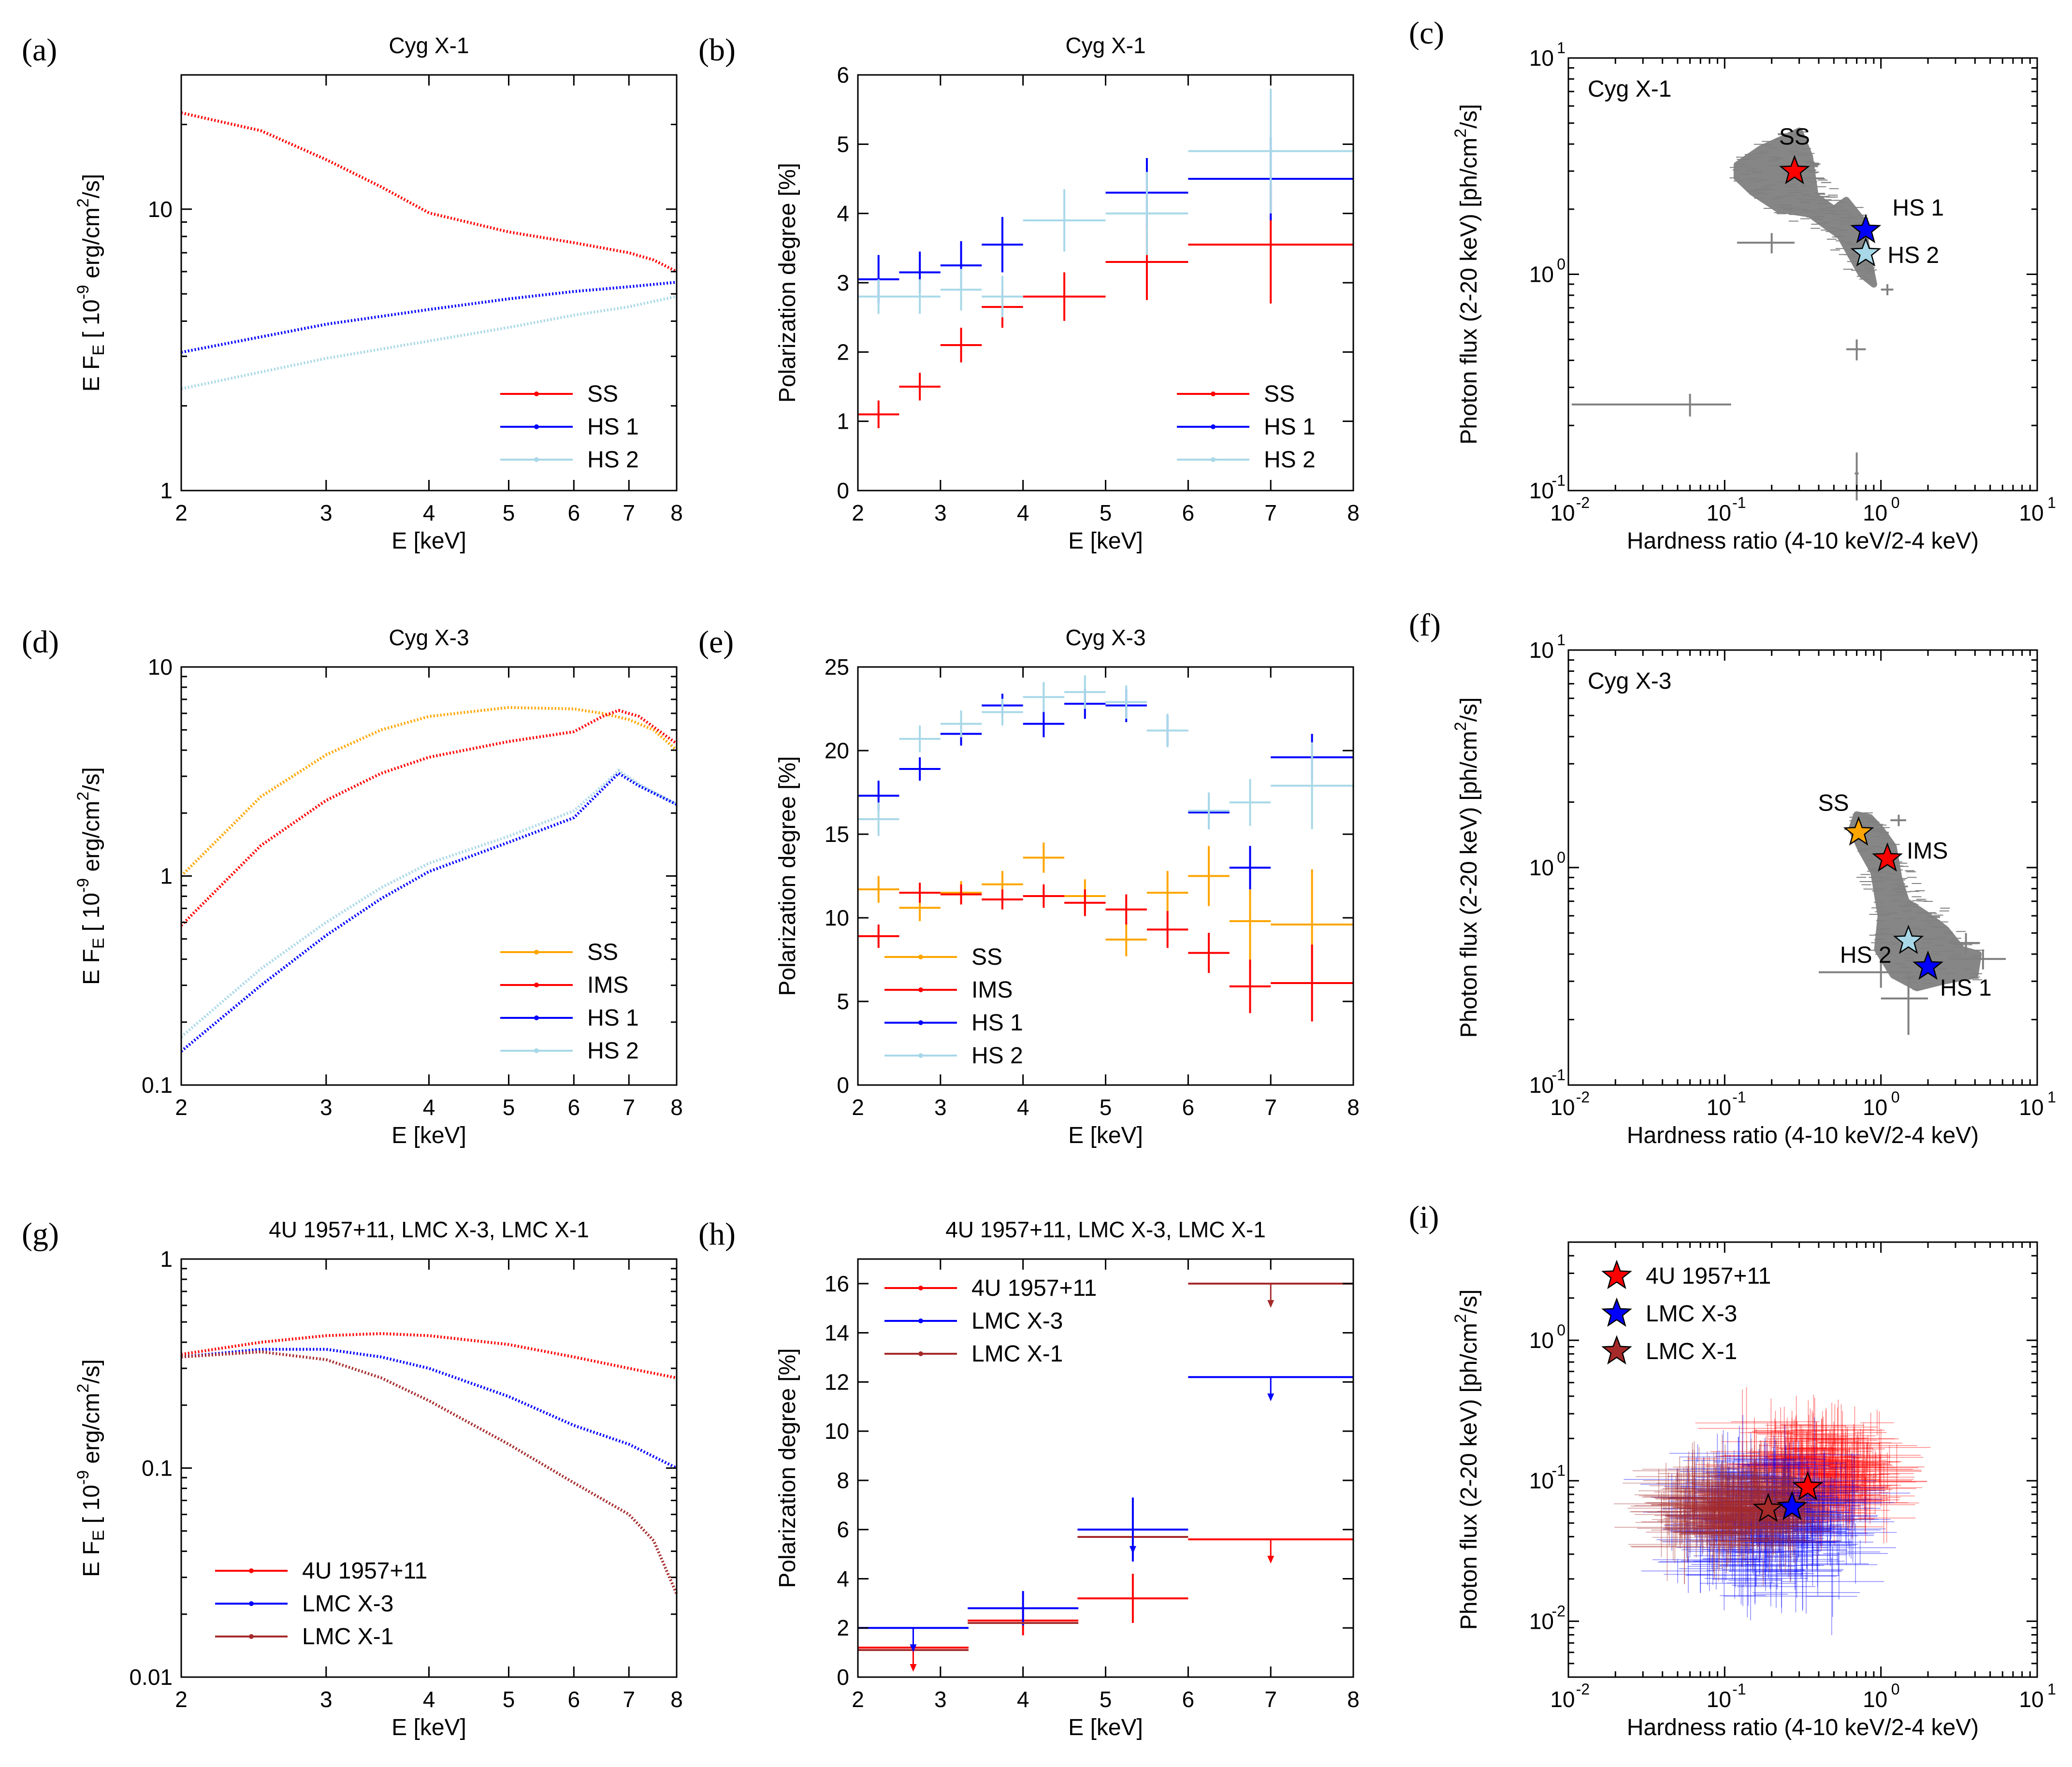  Describe the element at coordinates (1023, 1107) in the screenshot. I see `e-x-tick-label: 4` at that location.